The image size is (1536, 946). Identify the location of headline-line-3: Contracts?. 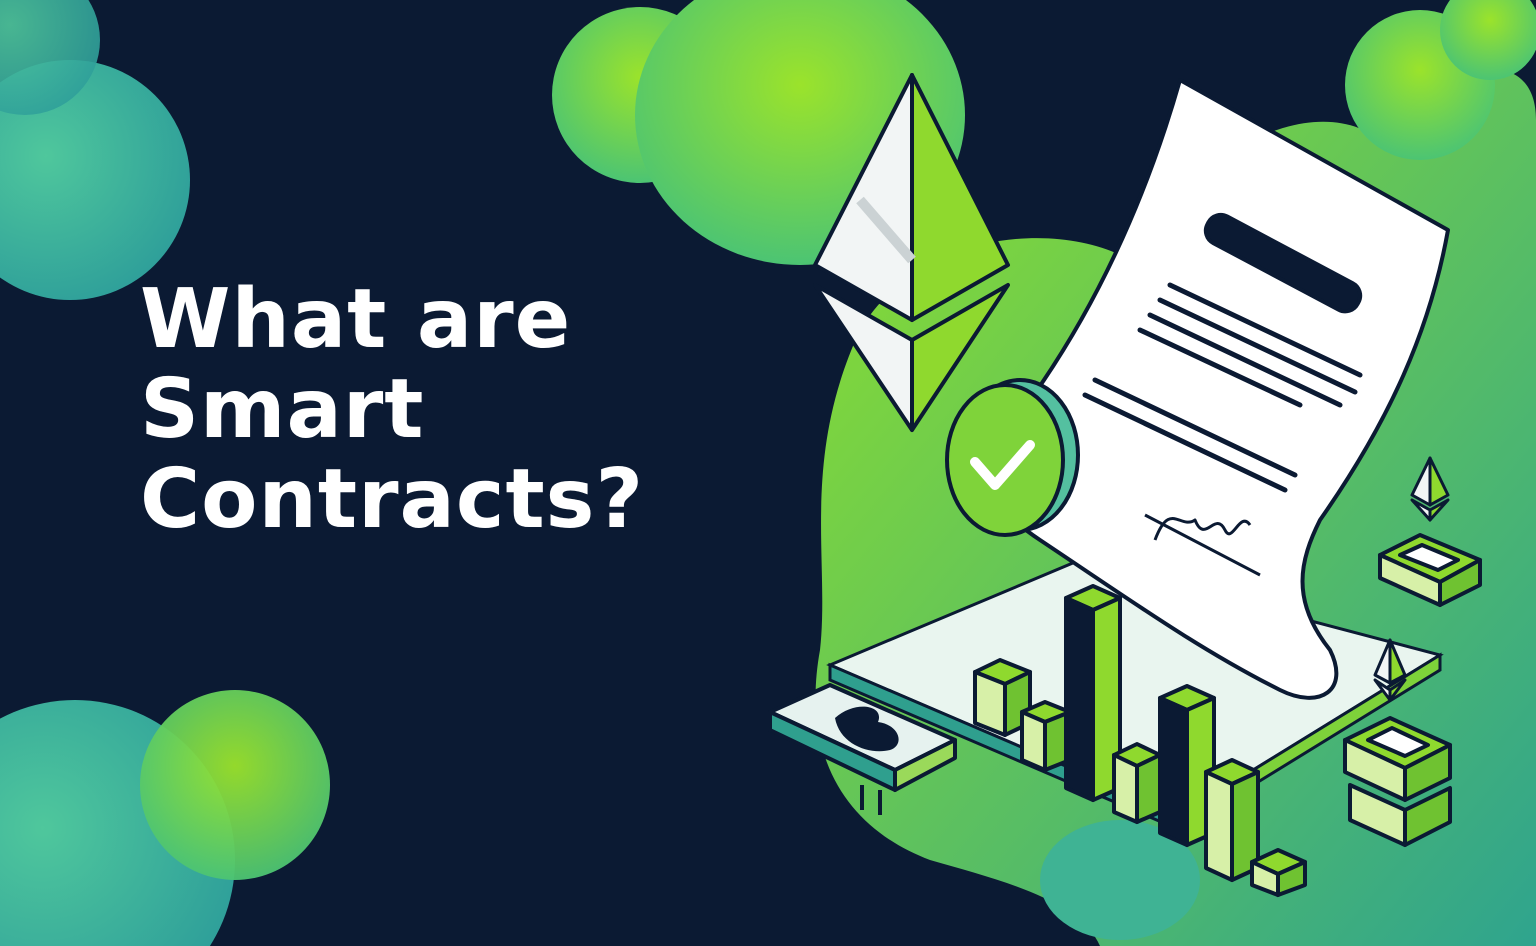
(392, 500).